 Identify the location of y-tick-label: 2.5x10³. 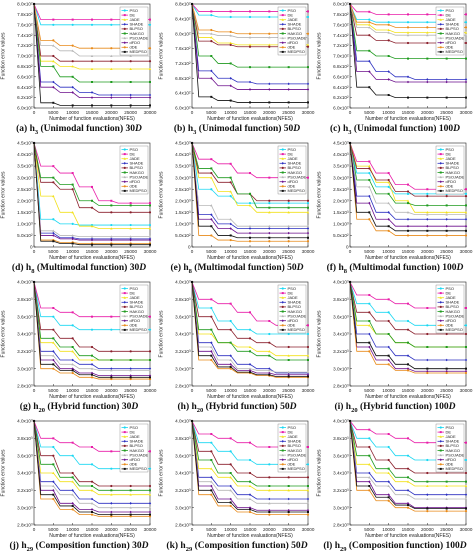
(25, 189).